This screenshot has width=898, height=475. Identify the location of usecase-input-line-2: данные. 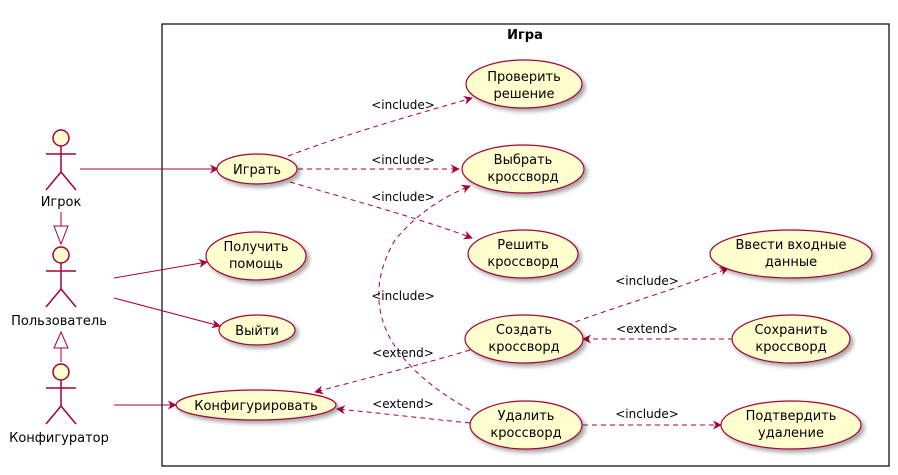
(791, 262).